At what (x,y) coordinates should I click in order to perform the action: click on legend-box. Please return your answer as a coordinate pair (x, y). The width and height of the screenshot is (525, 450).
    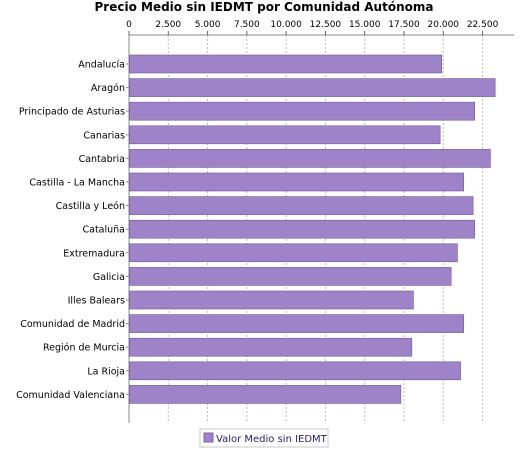
    Looking at the image, I should click on (264, 438).